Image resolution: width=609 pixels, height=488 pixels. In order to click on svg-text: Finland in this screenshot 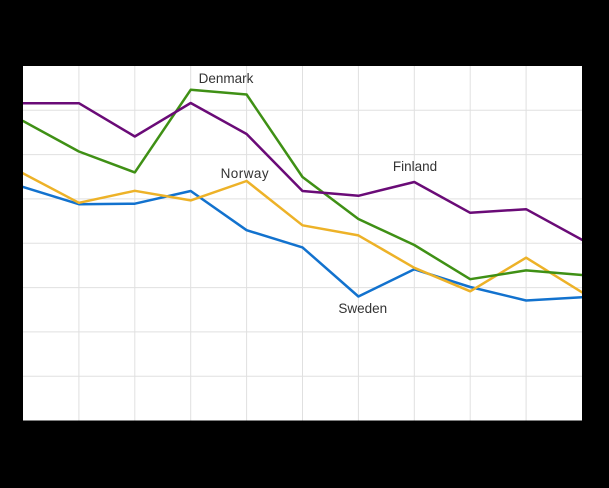, I will do `click(415, 166)`.